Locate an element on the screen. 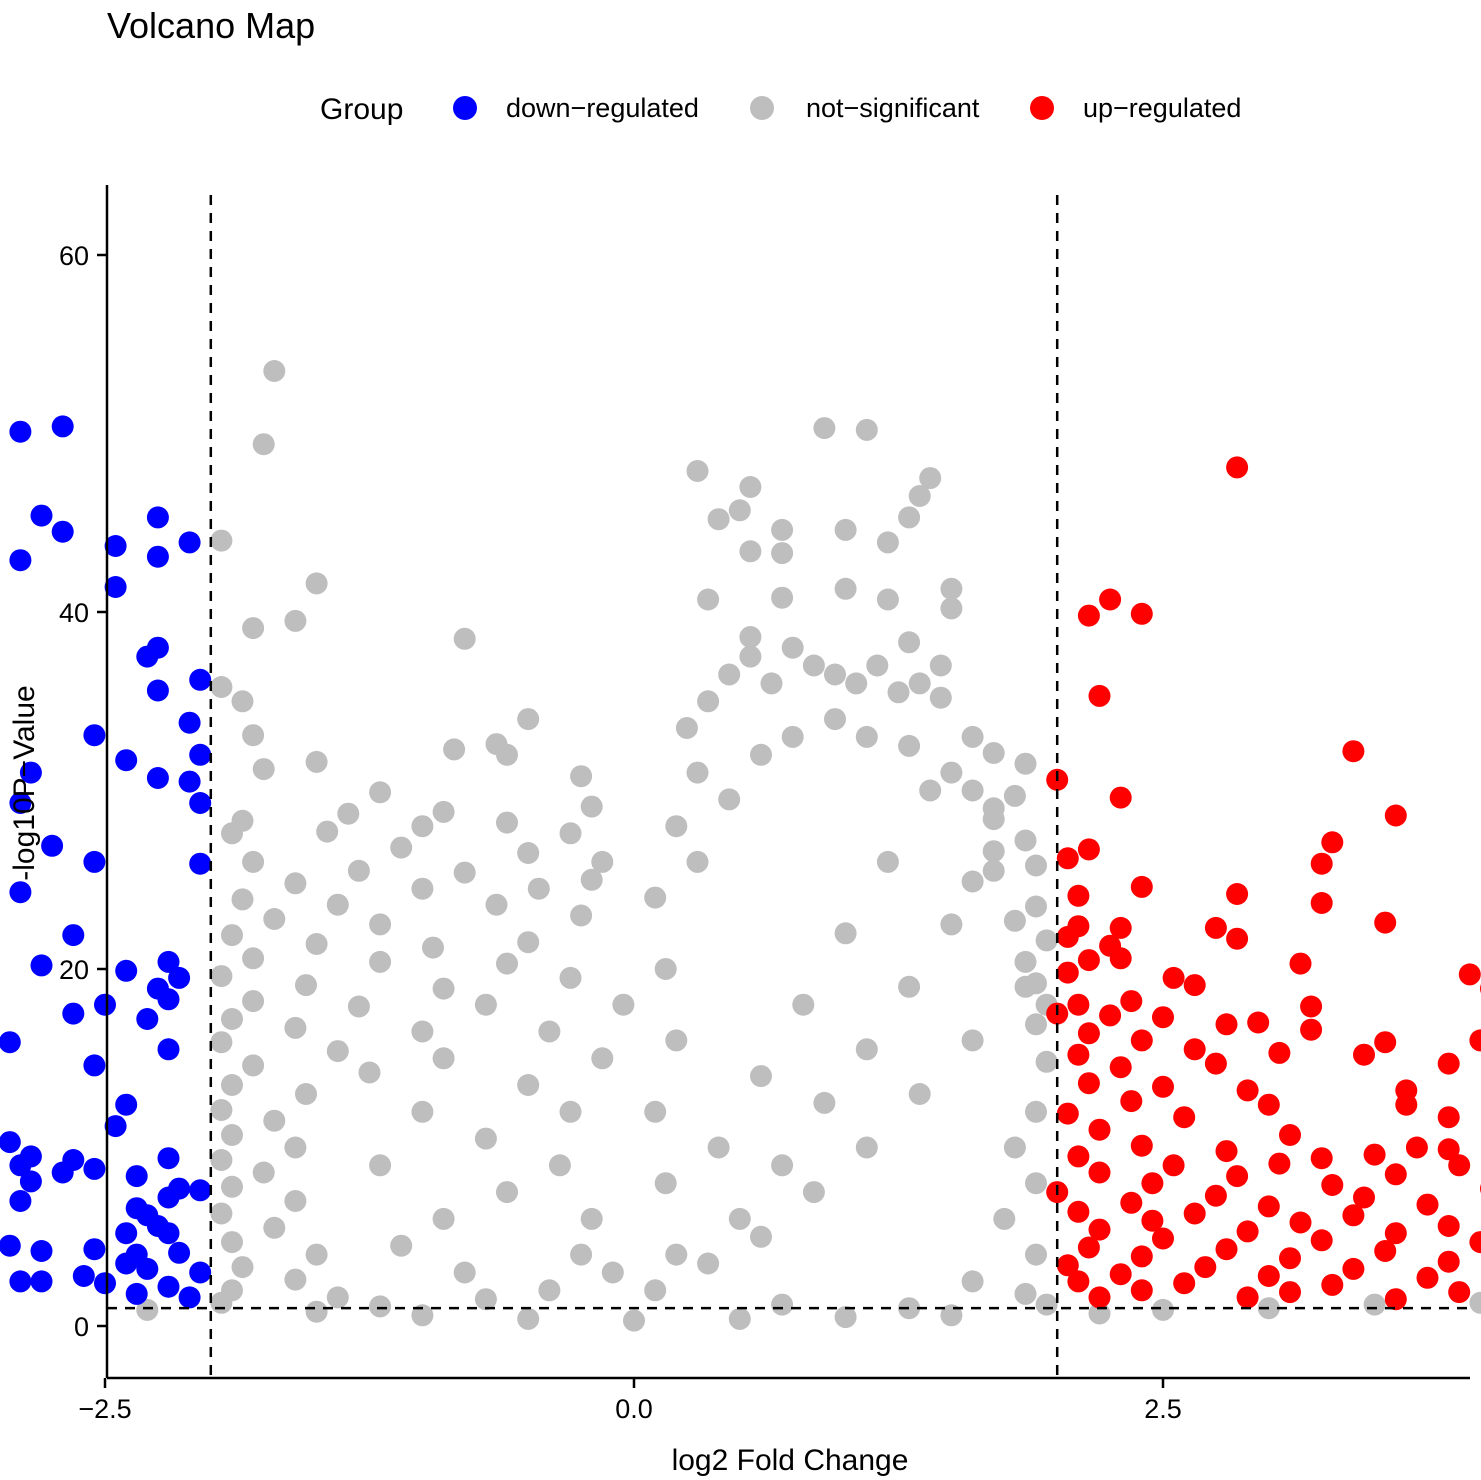 This screenshot has width=1481, height=1480. legend-label-down-regulated: down−regulated is located at coordinates (602, 108).